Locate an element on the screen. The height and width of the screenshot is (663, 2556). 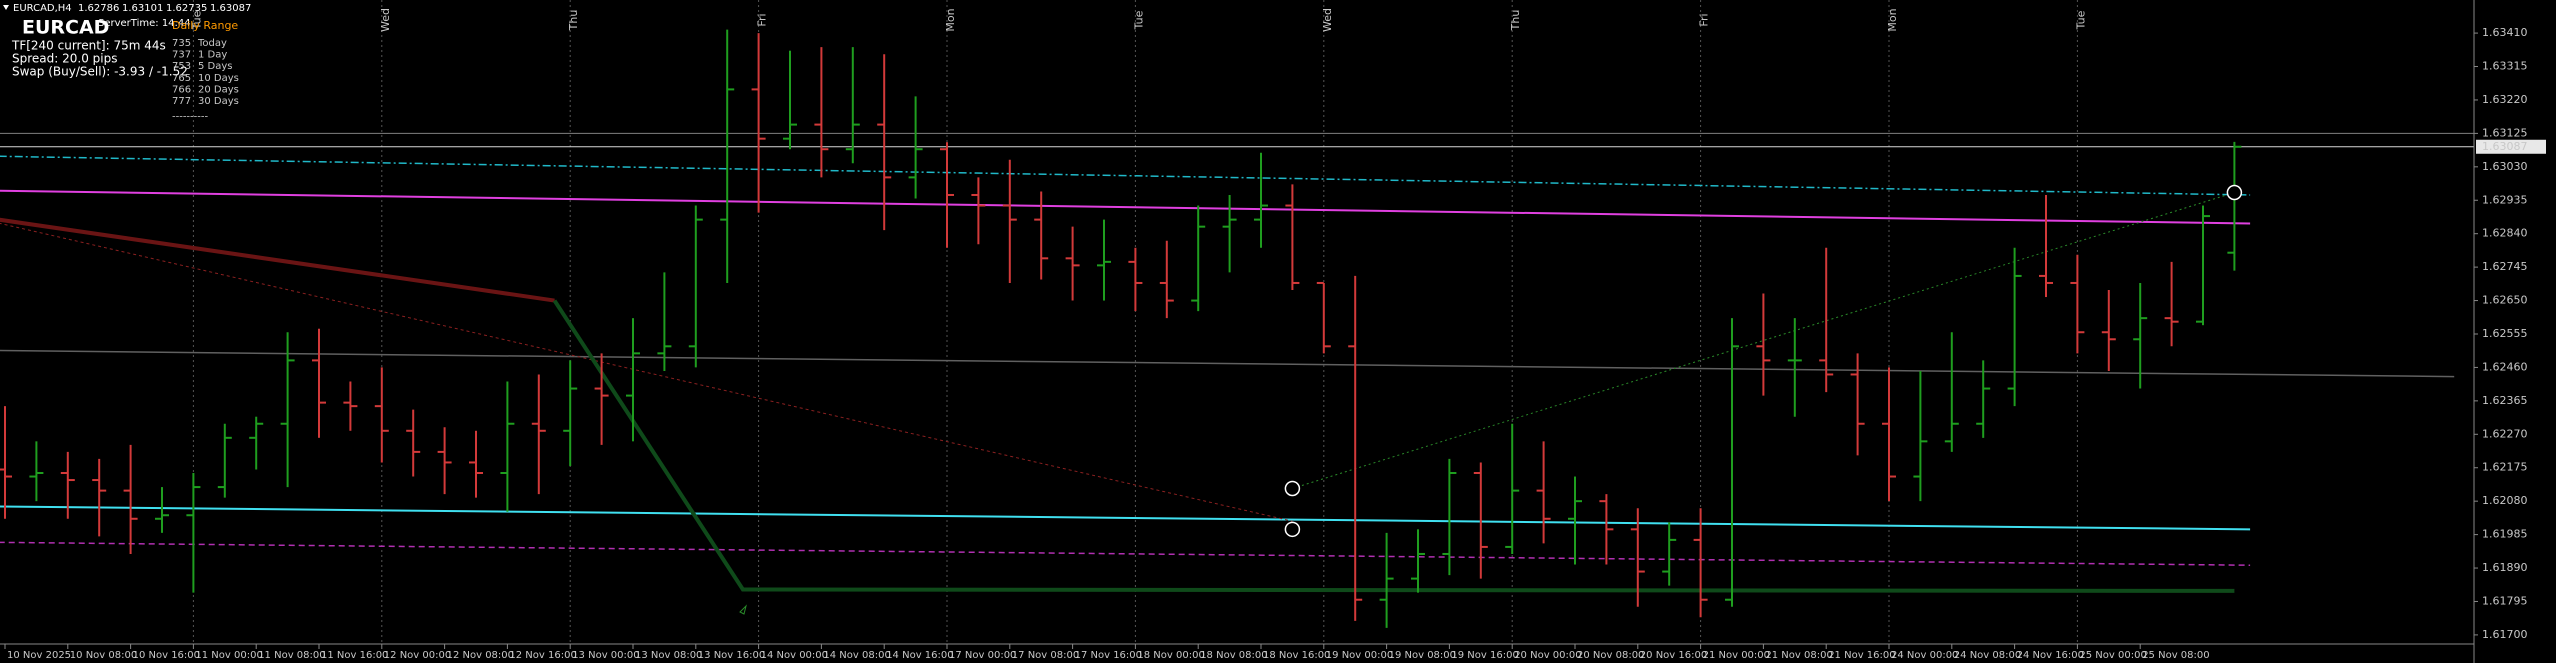
x-tick-label: 12 Nov 00:00 is located at coordinates (417, 655).